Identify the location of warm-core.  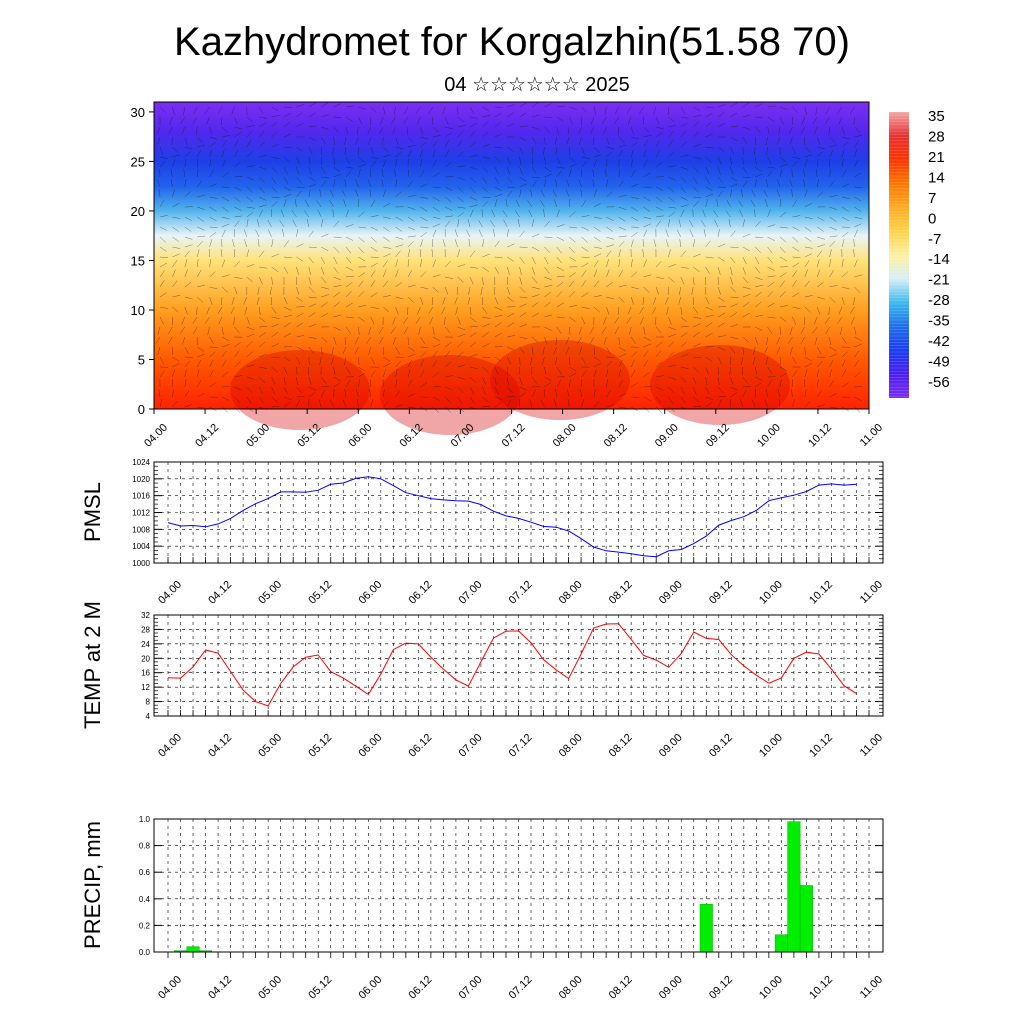
(300, 390).